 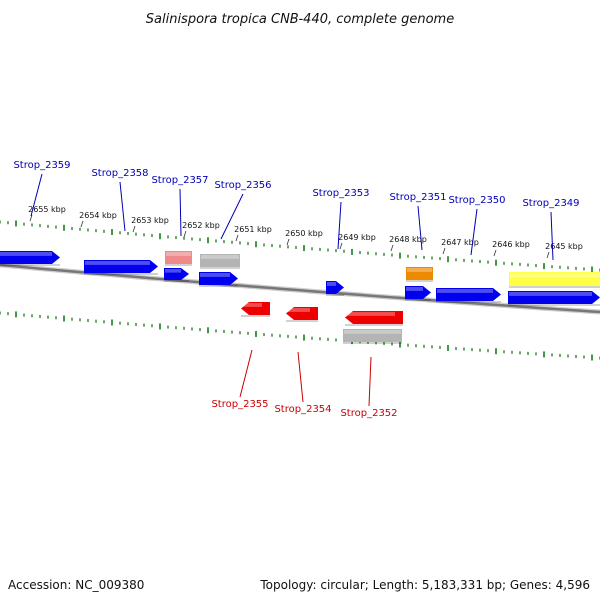 What do you see at coordinates (511, 244) in the screenshot?
I see `scale-label: 2646 kbp` at bounding box center [511, 244].